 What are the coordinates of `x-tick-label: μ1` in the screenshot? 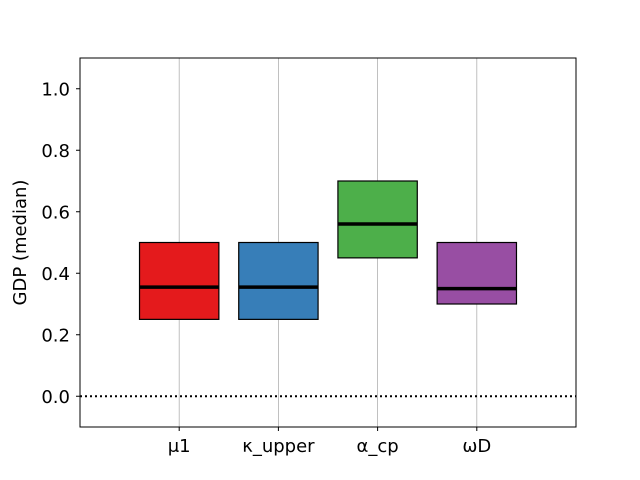 It's located at (179, 446).